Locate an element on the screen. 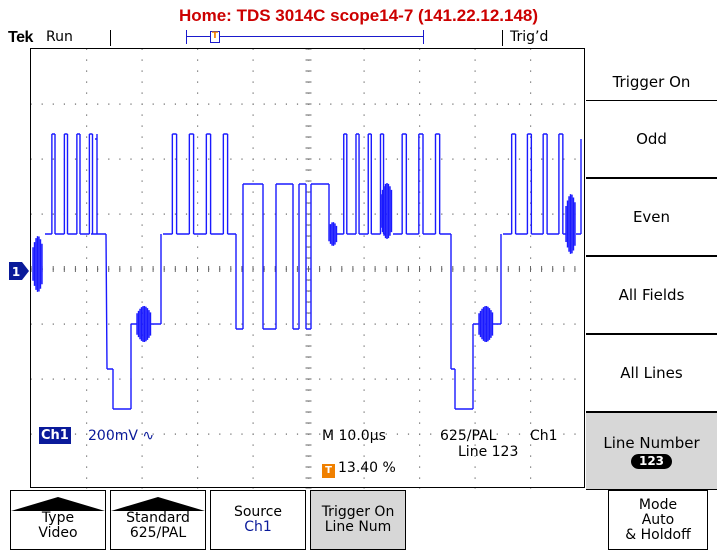 This screenshot has width=717, height=560. bottom-button-value: Line Num is located at coordinates (358, 527).